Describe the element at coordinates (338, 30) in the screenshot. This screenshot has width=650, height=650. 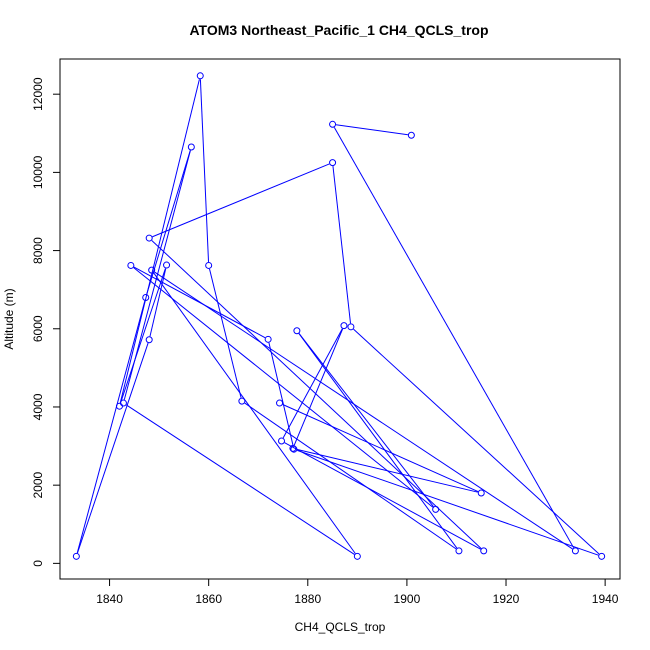
I see `chart-title: ATOM3 Northeast_Pacific_1 CH4_QCLS_trop` at that location.